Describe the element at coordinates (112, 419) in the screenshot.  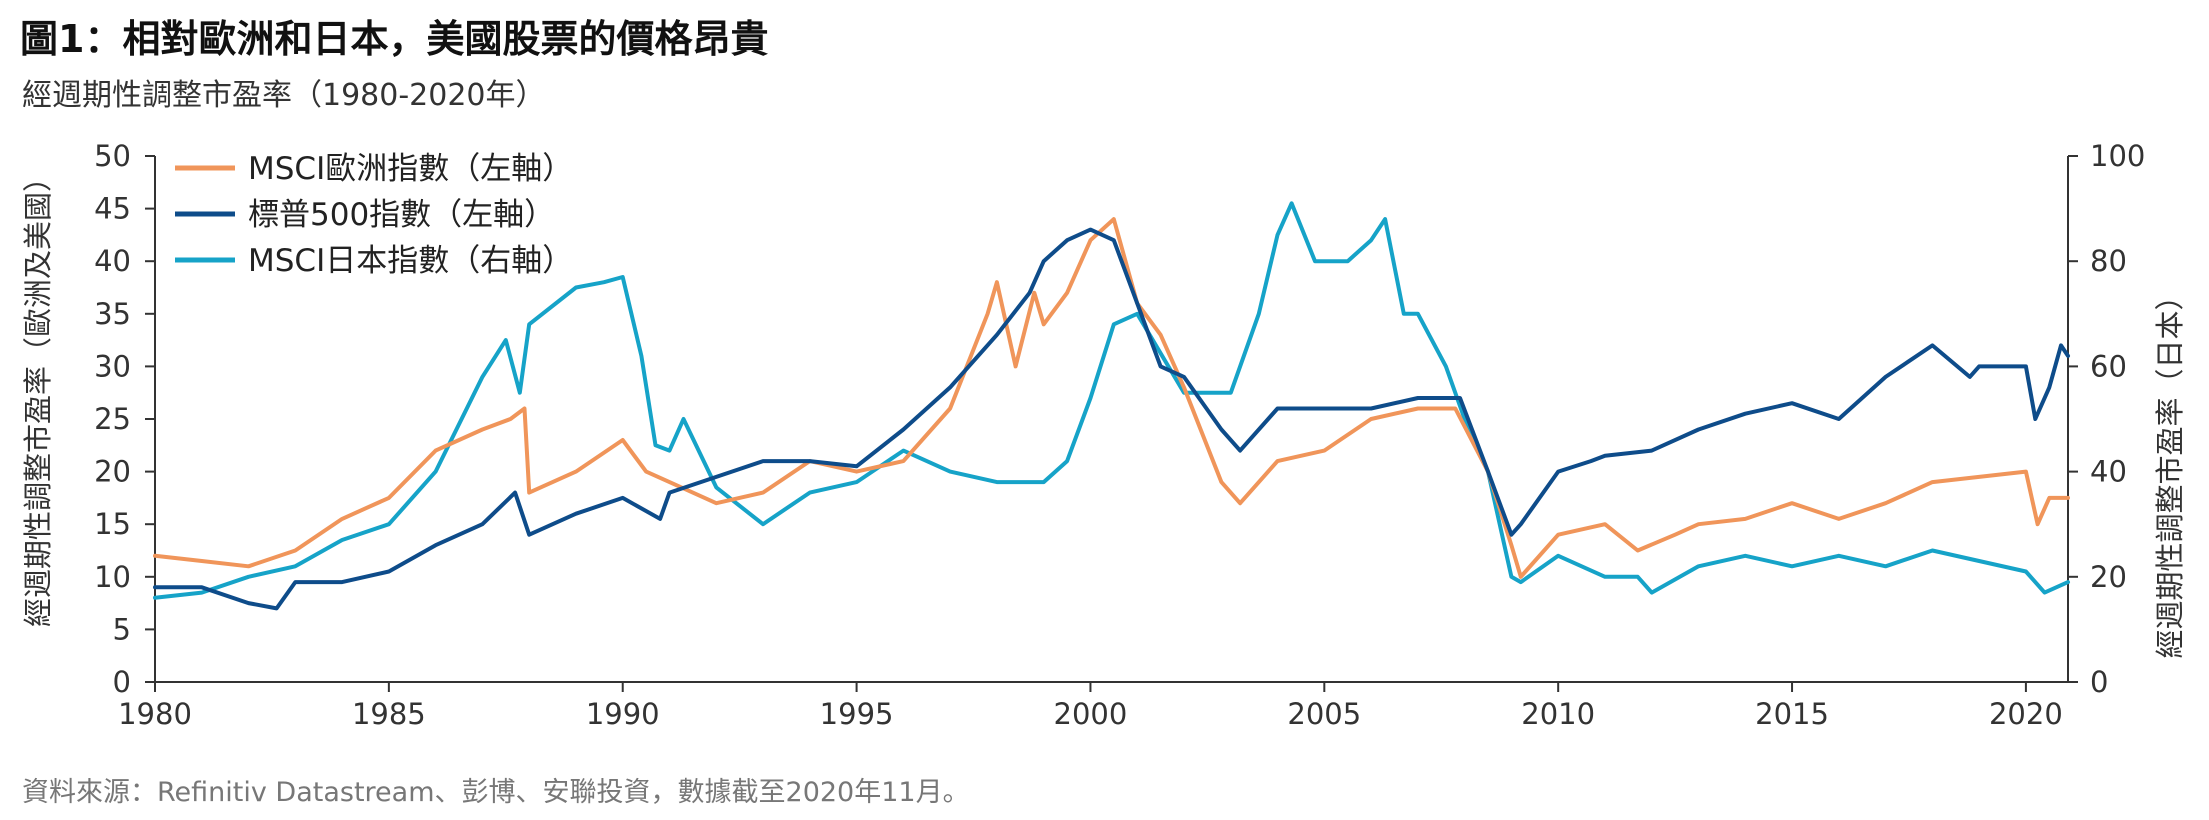
I see `y-left-tick-label: 25` at that location.